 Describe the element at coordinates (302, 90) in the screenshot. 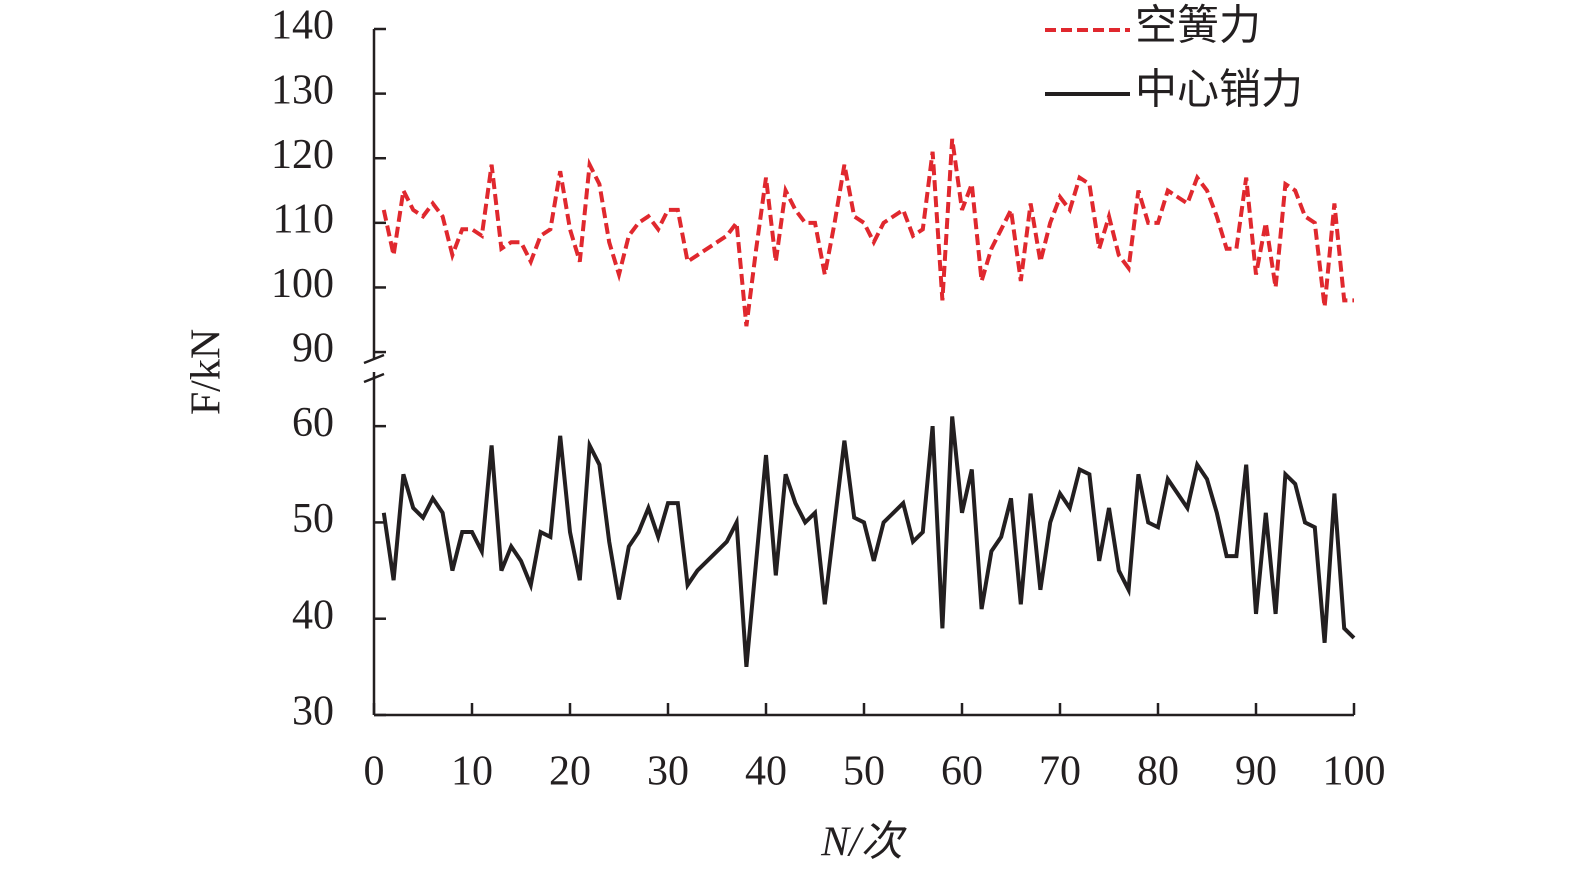

I see `y2-tick-label: 130` at that location.